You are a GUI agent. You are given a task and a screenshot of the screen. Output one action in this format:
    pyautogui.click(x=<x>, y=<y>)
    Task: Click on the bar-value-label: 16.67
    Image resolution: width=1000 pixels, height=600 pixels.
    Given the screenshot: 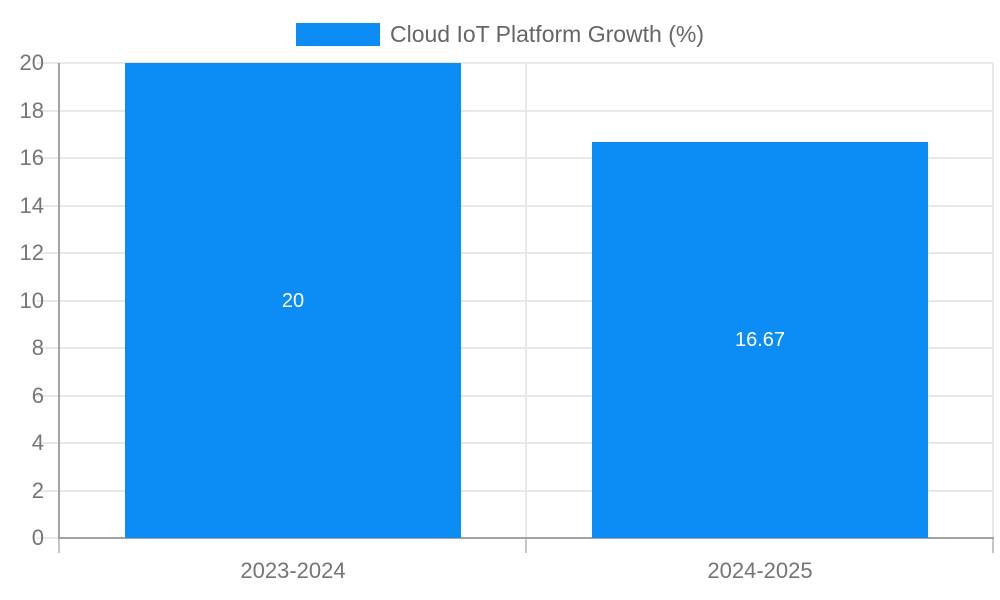 What is the action you would take?
    pyautogui.click(x=760, y=340)
    